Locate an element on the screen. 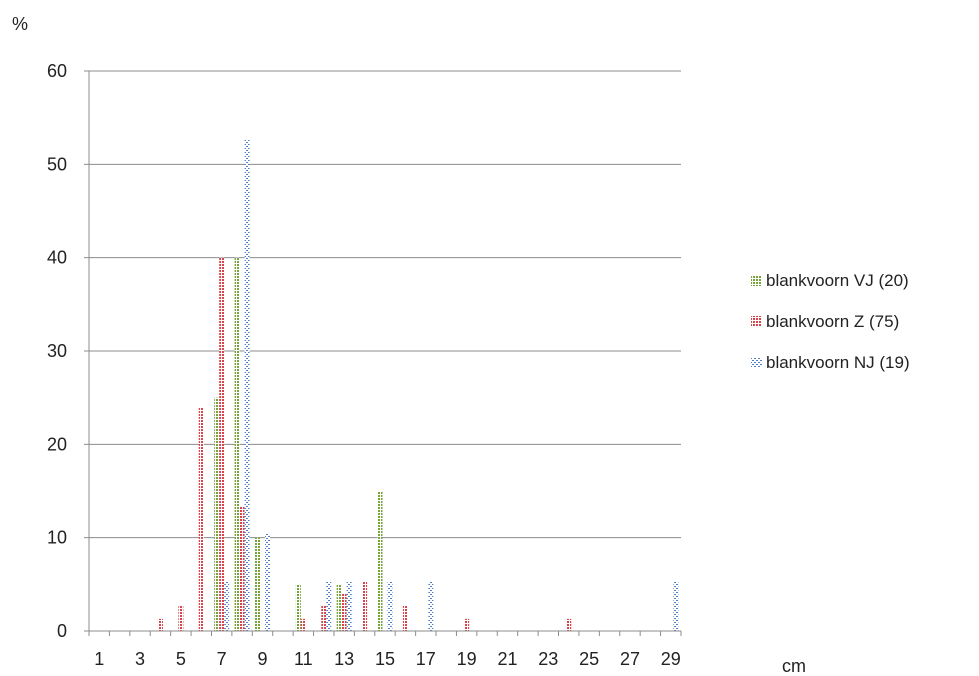 This screenshot has width=979, height=676. legend-entry: blankvoorn Z (75) is located at coordinates (832, 321).